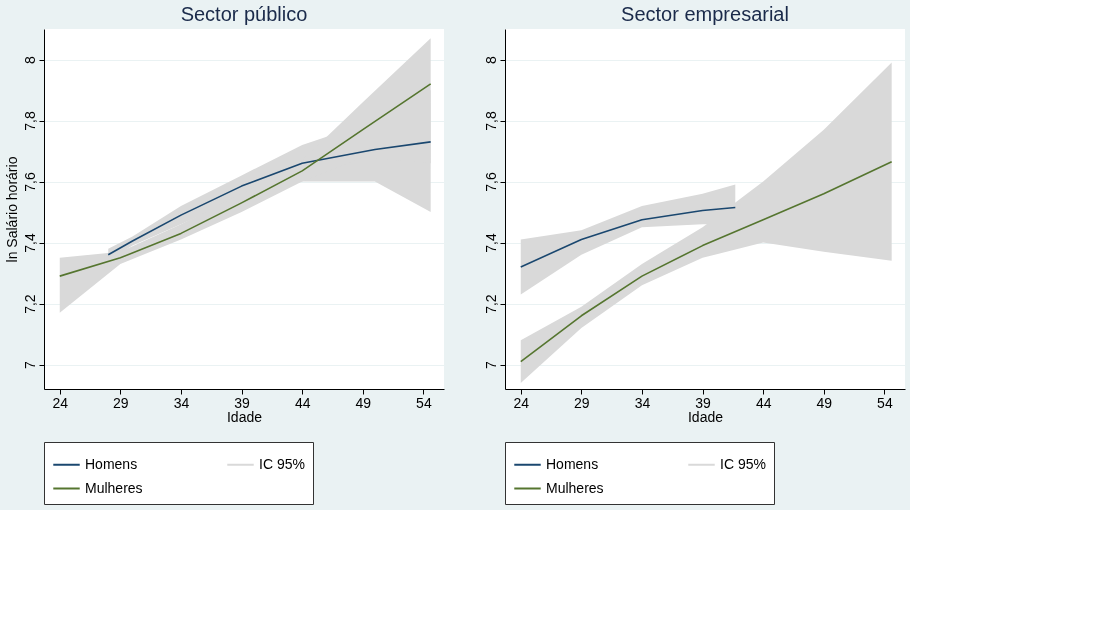 Image resolution: width=1099 pixels, height=630 pixels. I want to click on y-axis-title: ln Salário horário, so click(11, 209).